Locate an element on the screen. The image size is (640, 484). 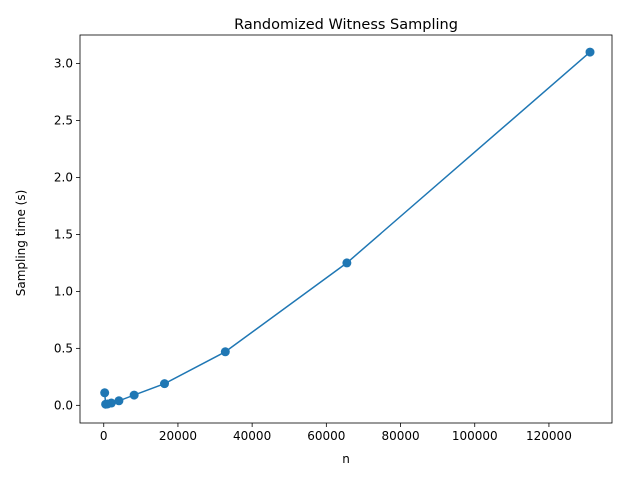
y-axis-label: Sampling time (s) is located at coordinates (21, 243).